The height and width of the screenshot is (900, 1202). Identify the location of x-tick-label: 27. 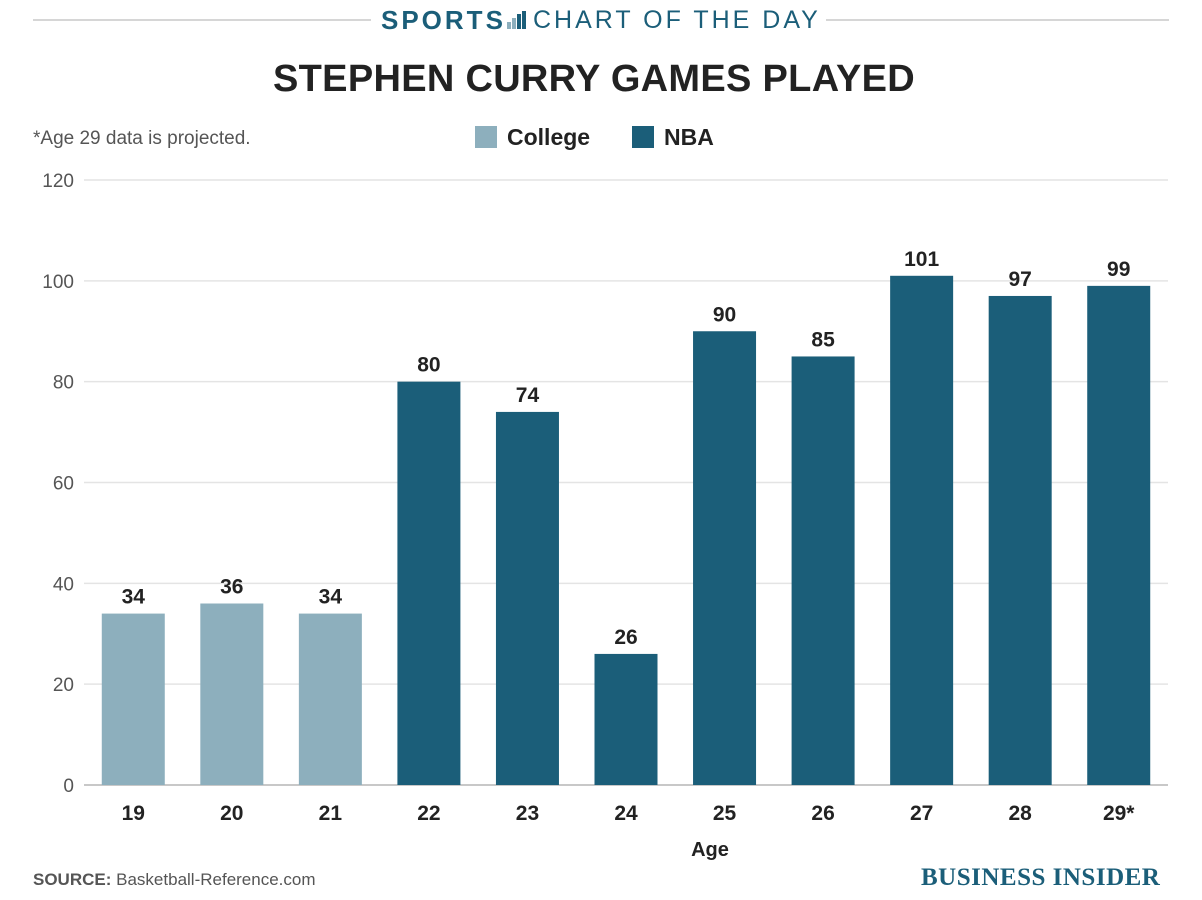
(921, 813).